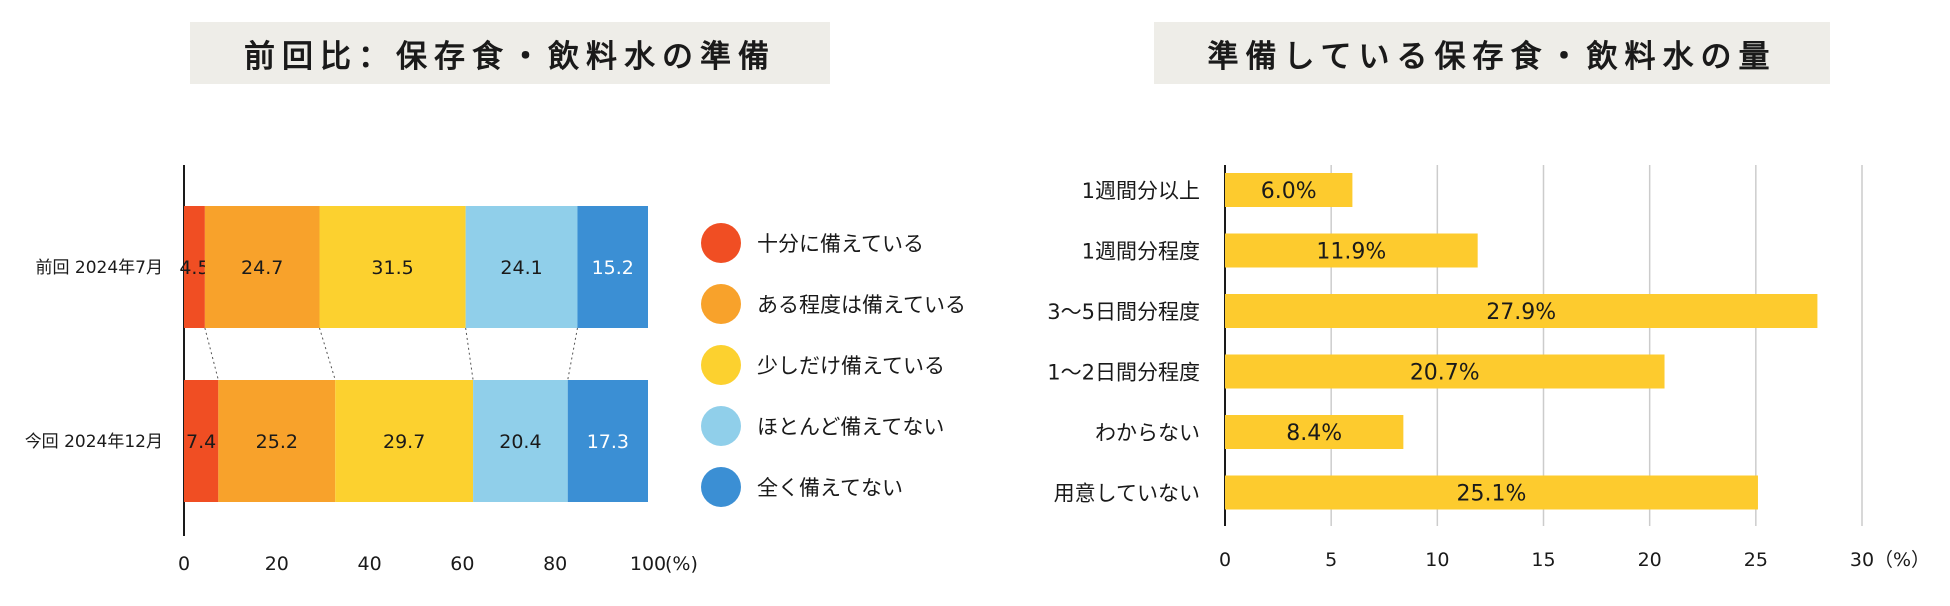 This screenshot has width=1950, height=606. I want to click on left-chart-title: 前回比：保存食・飲料水の準備, so click(510, 53).